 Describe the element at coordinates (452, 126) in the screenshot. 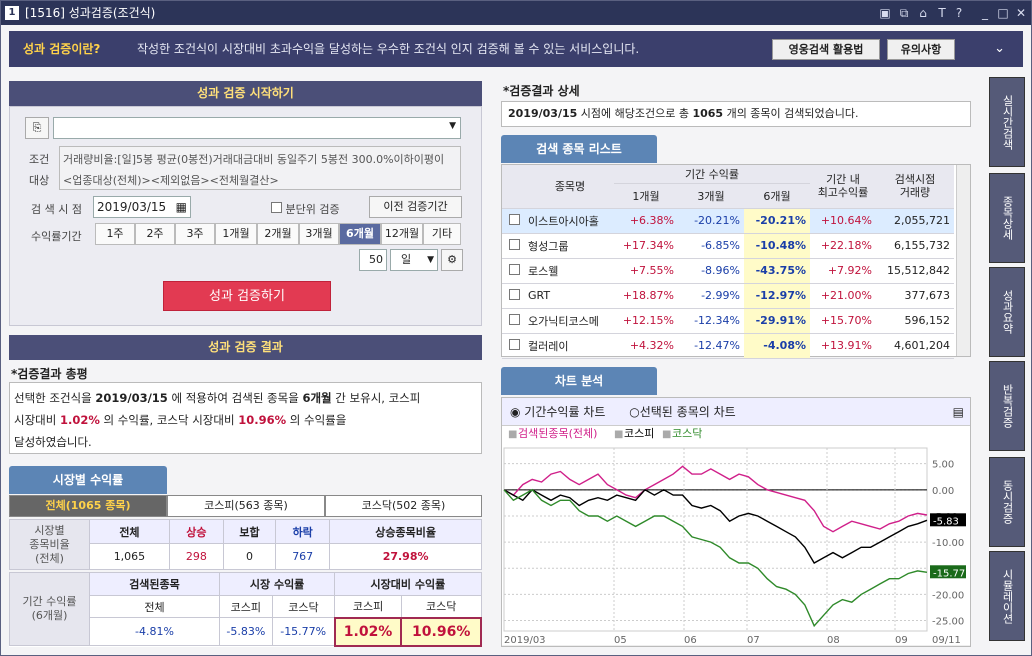

I see `dropdown-arrow-icon: ▼` at that location.